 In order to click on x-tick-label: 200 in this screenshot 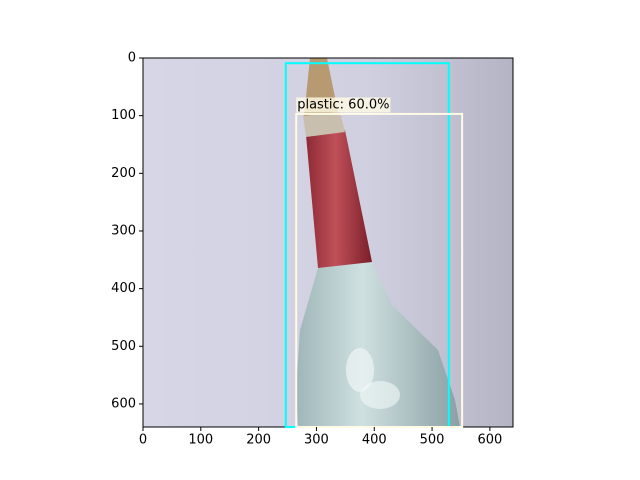, I will do `click(258, 440)`.